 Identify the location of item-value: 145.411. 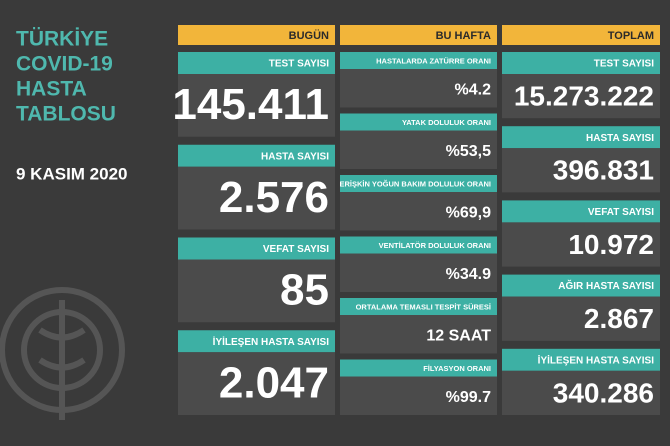
(250, 104).